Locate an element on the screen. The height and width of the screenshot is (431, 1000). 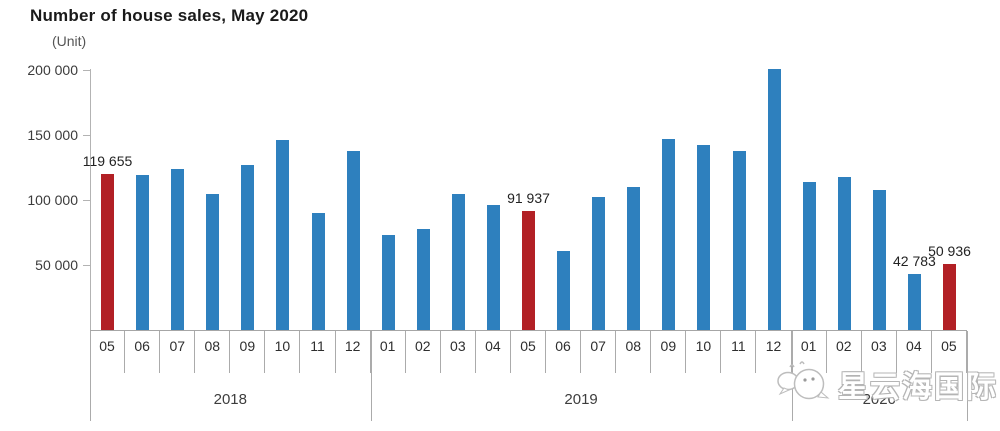
bar-value-label: 42 783 is located at coordinates (914, 261).